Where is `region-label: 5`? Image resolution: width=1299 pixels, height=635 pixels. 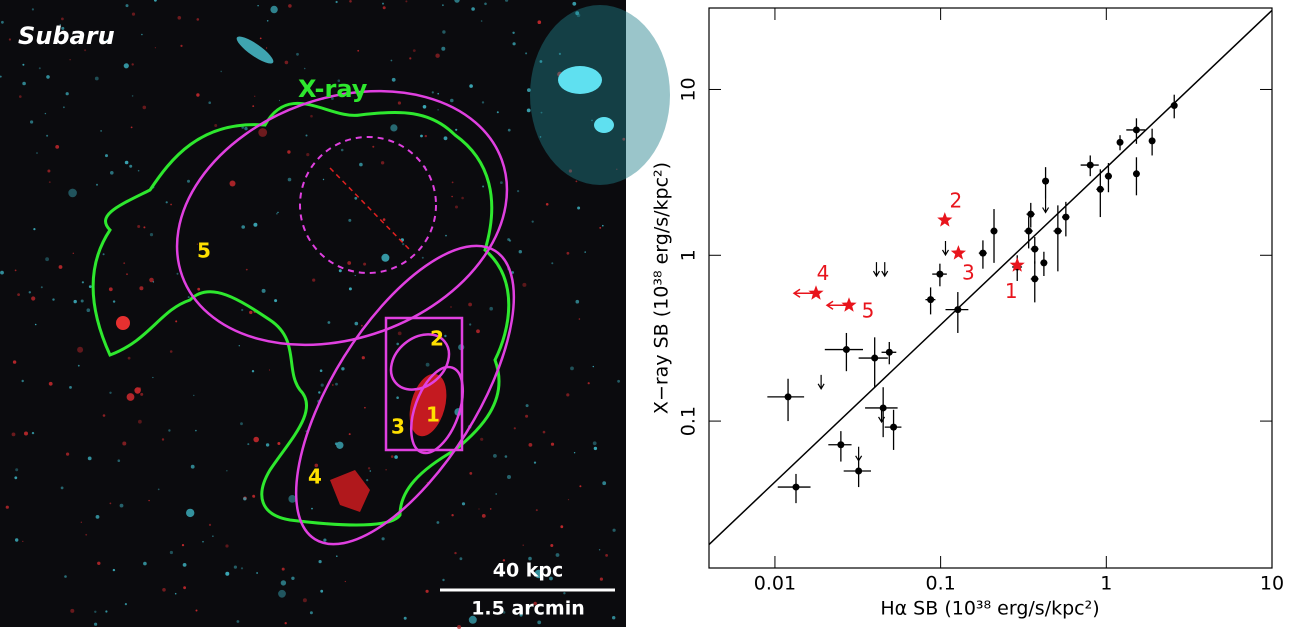 region-label: 5 is located at coordinates (204, 251).